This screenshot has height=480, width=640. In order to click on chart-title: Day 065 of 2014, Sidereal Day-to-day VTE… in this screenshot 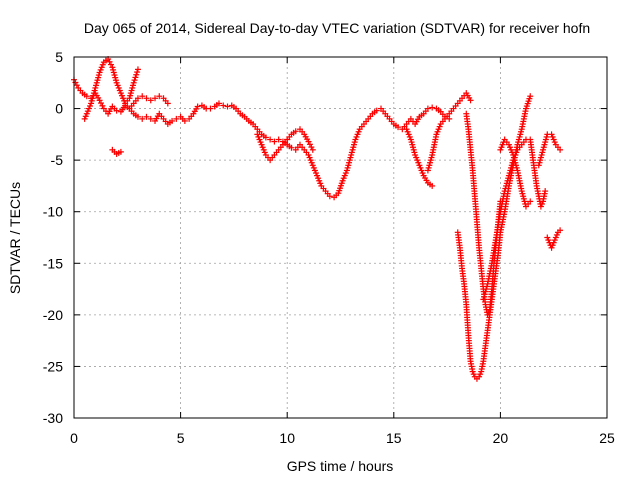, I will do `click(337, 28)`.